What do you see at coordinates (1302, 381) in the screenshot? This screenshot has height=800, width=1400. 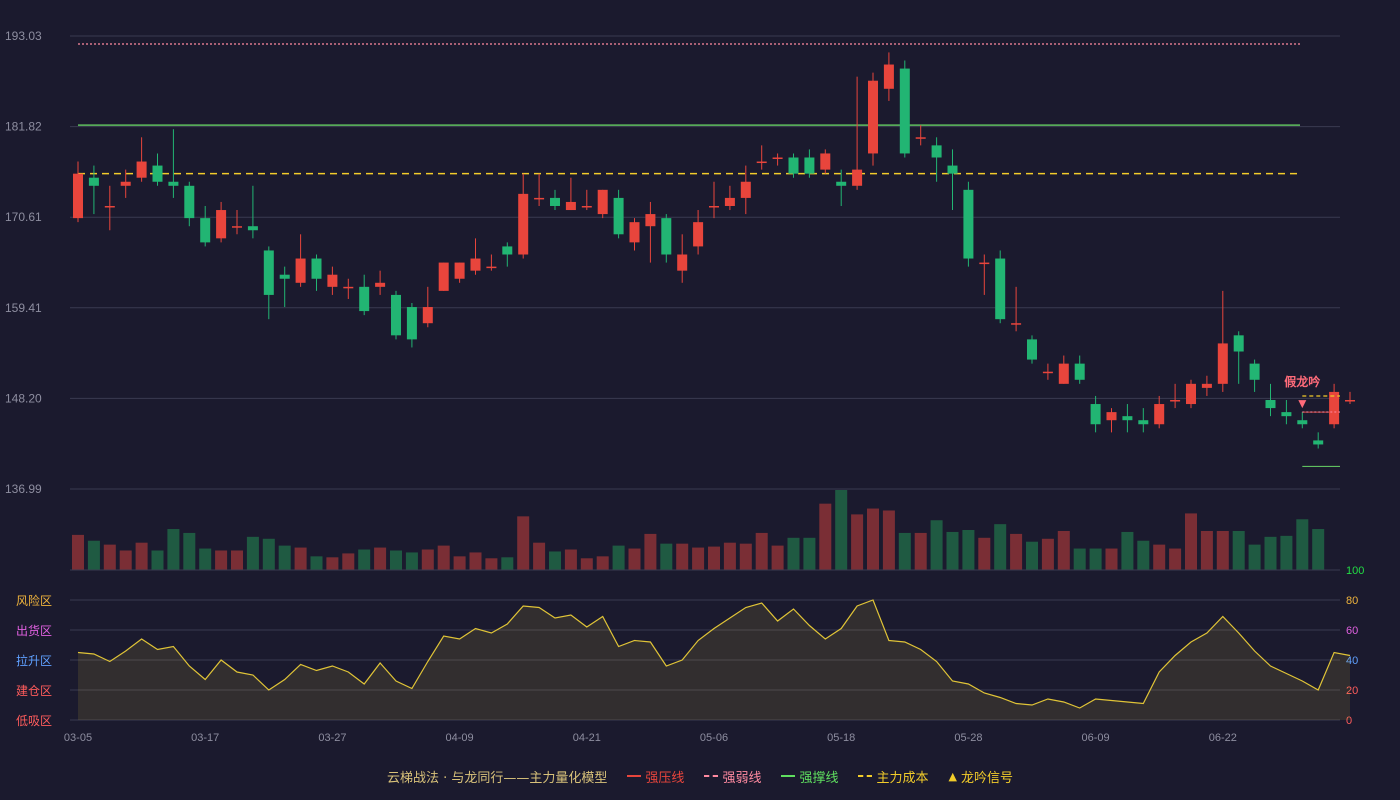 I see `signal-label: 假龙吟` at bounding box center [1302, 381].